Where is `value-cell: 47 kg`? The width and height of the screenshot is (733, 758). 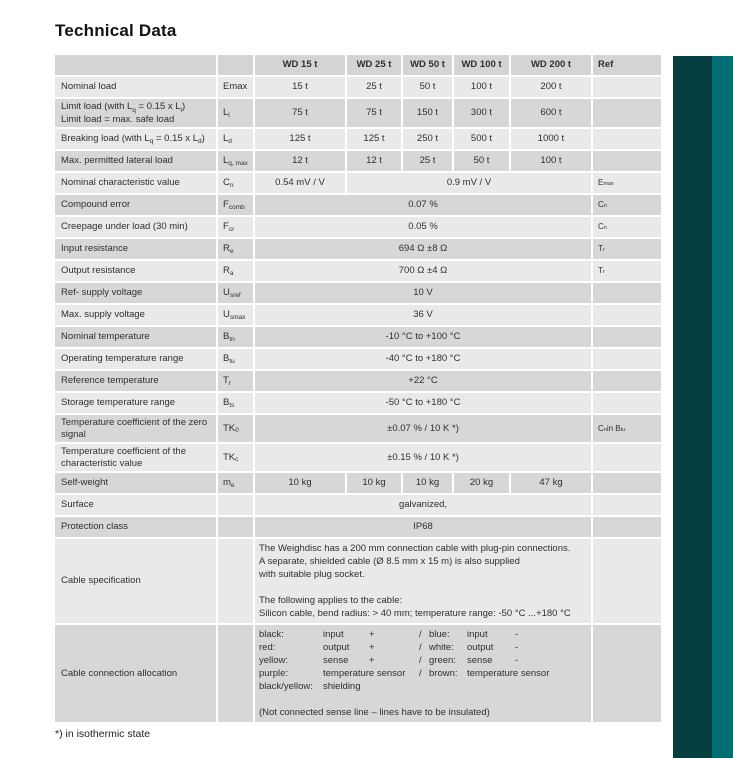 value-cell: 47 kg is located at coordinates (551, 483).